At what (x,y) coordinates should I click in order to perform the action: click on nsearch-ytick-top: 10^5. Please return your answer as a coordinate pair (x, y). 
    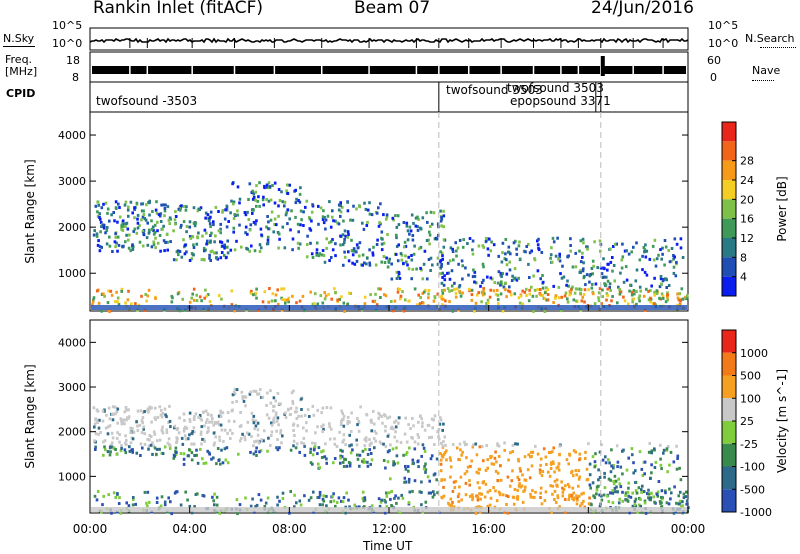
    Looking at the image, I should click on (723, 25).